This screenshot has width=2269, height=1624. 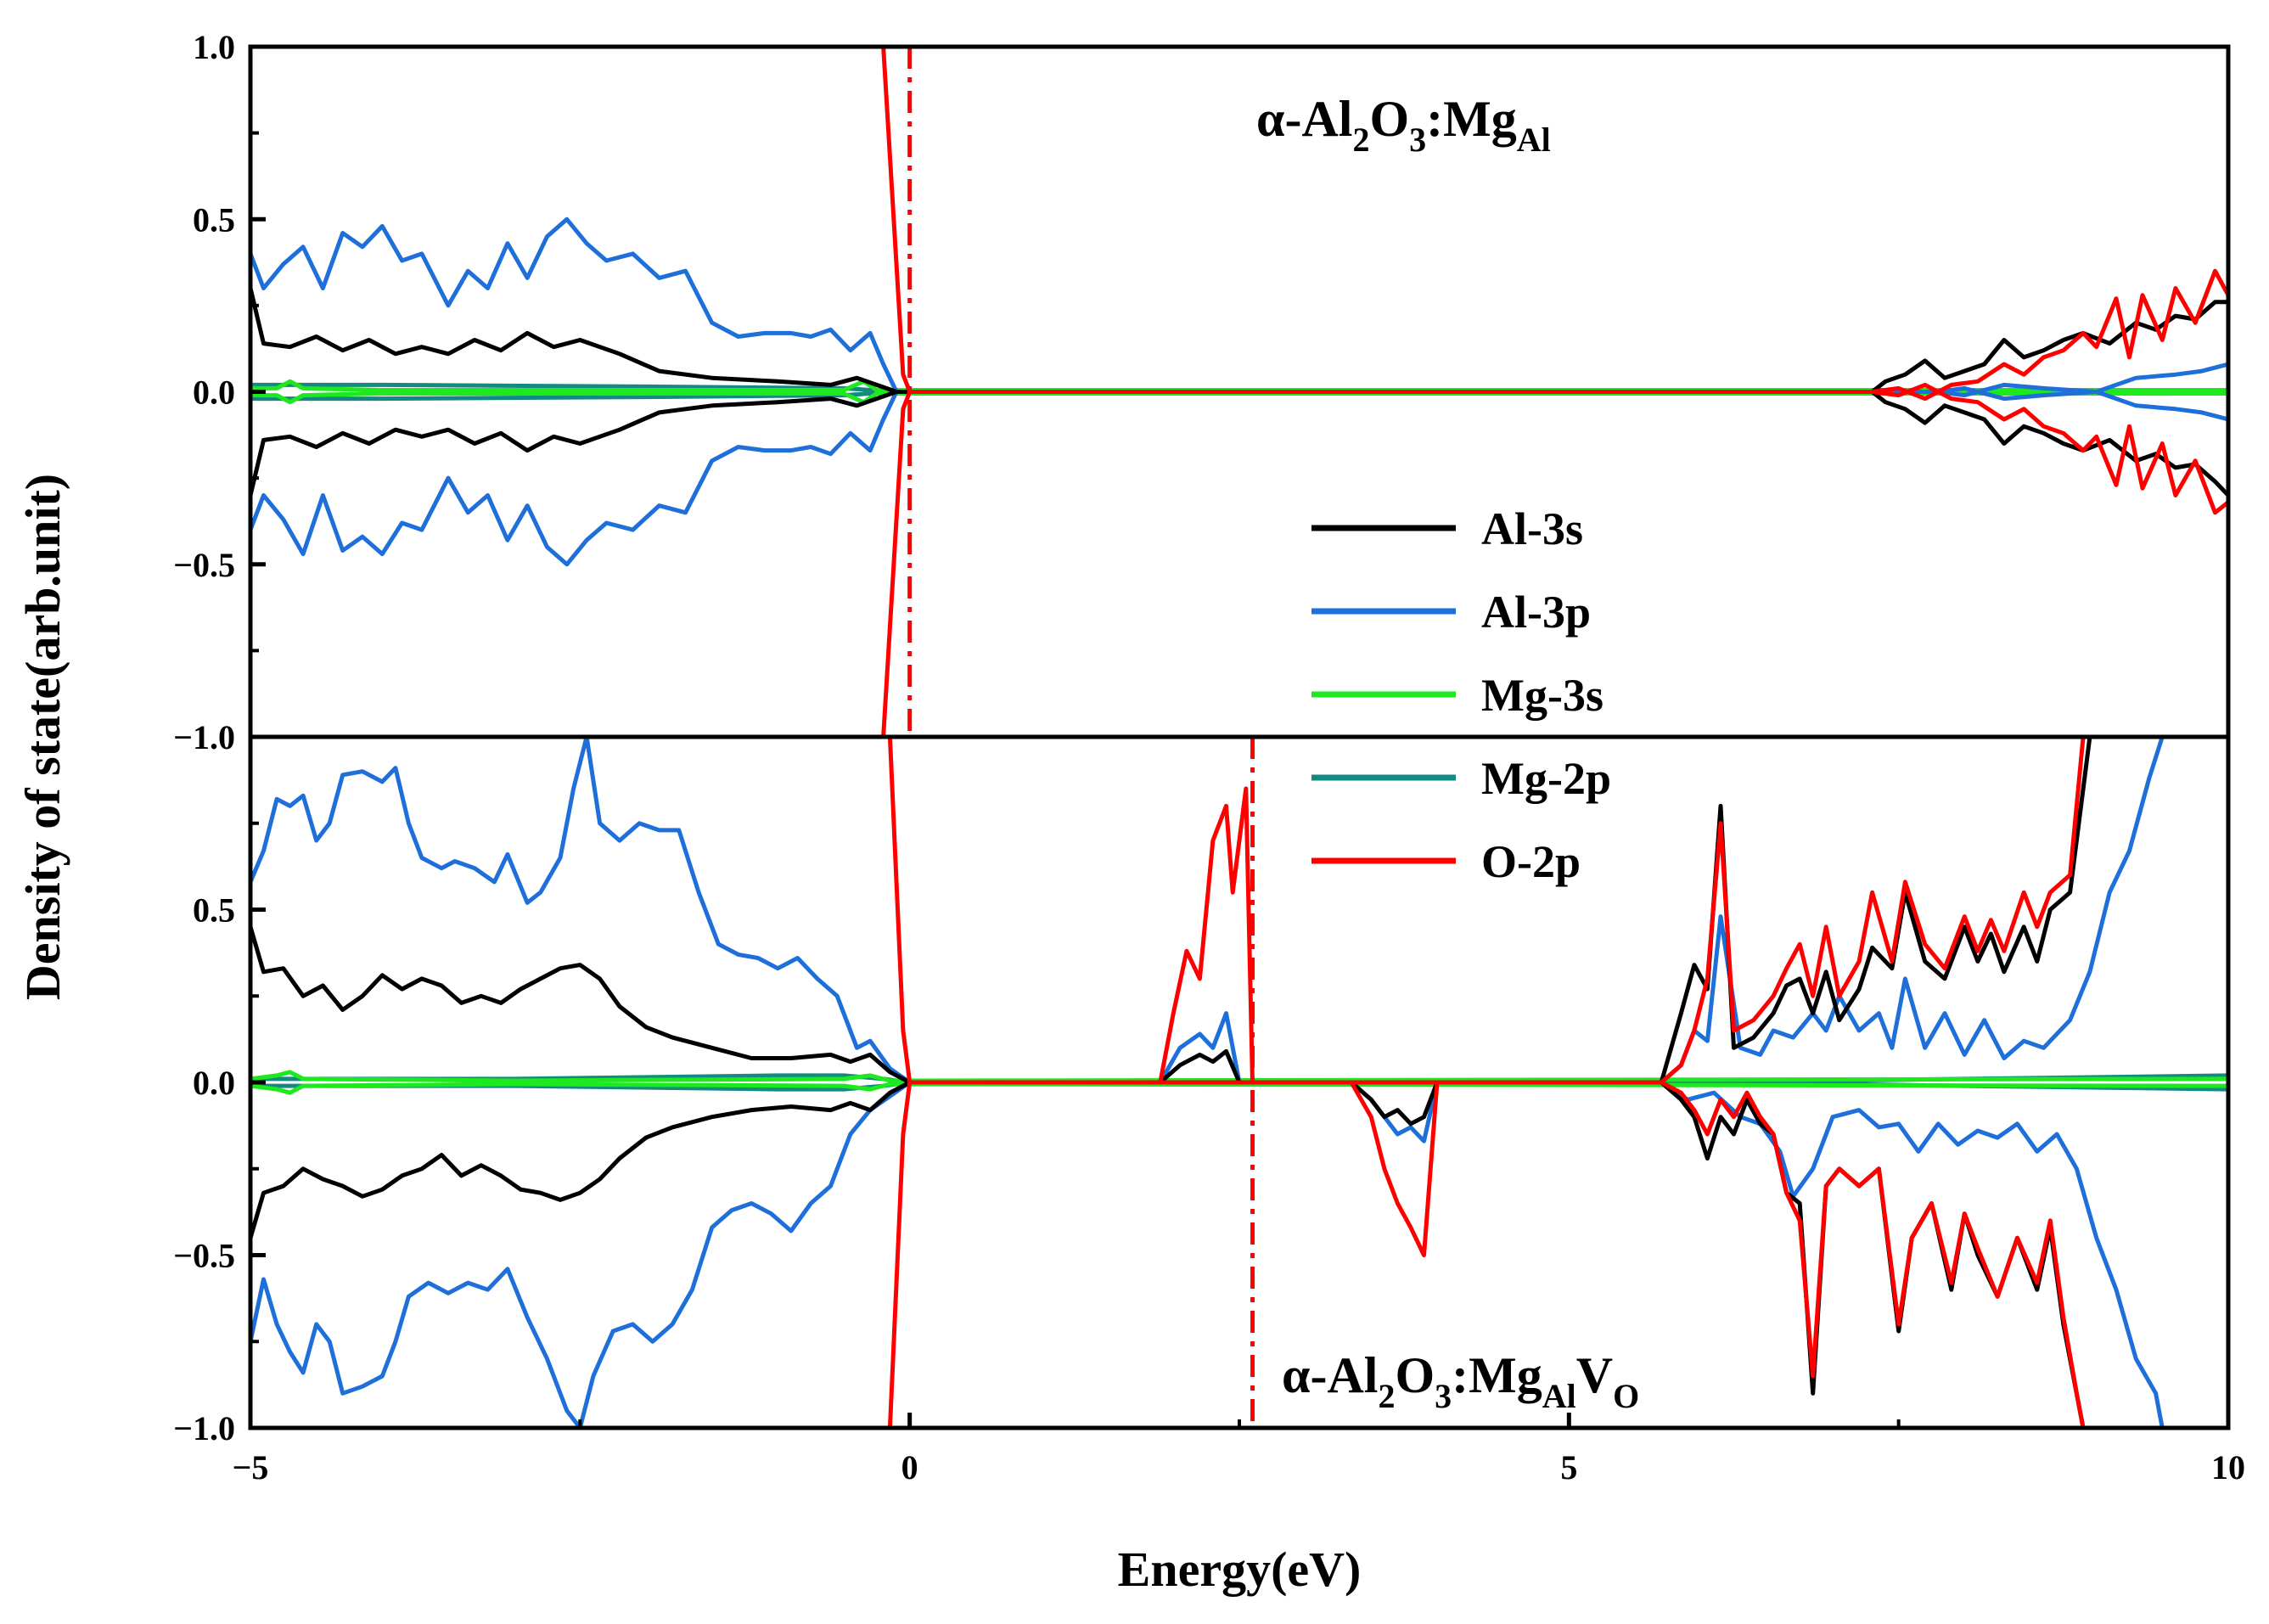 I want to click on legend-label-mg2p: Mg-2p, so click(x=1546, y=778).